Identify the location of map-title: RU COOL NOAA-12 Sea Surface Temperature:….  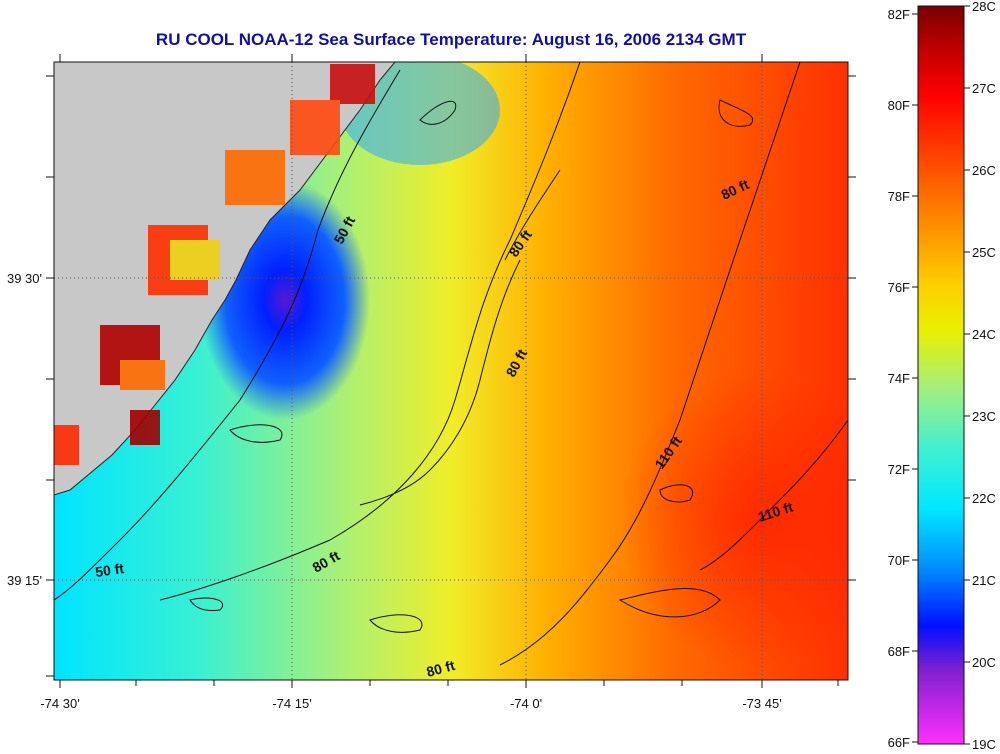
(451, 39).